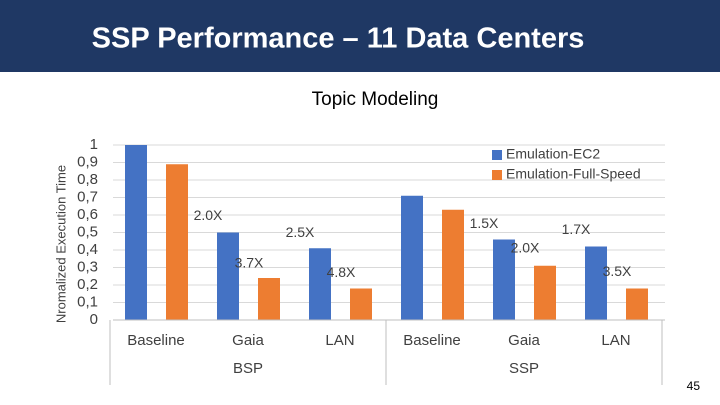 The image size is (720, 405). What do you see at coordinates (87, 179) in the screenshot?
I see `y-tick-label: 0,8` at bounding box center [87, 179].